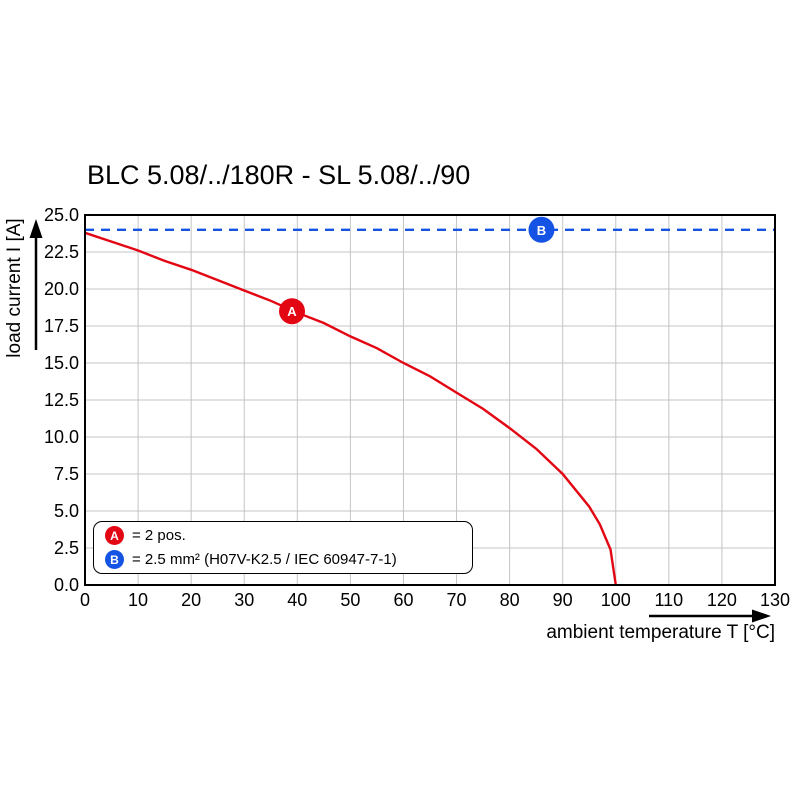 The height and width of the screenshot is (800, 800). I want to click on legend-item-a: A = 2 pos., so click(288, 535).